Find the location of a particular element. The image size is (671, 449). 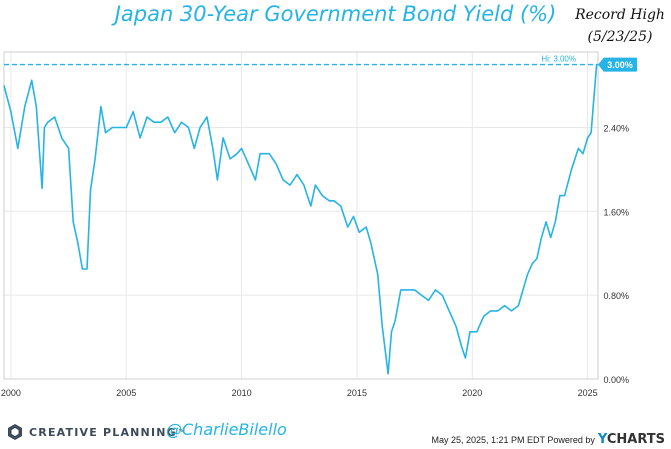

current-value-pointer is located at coordinates (600, 64).